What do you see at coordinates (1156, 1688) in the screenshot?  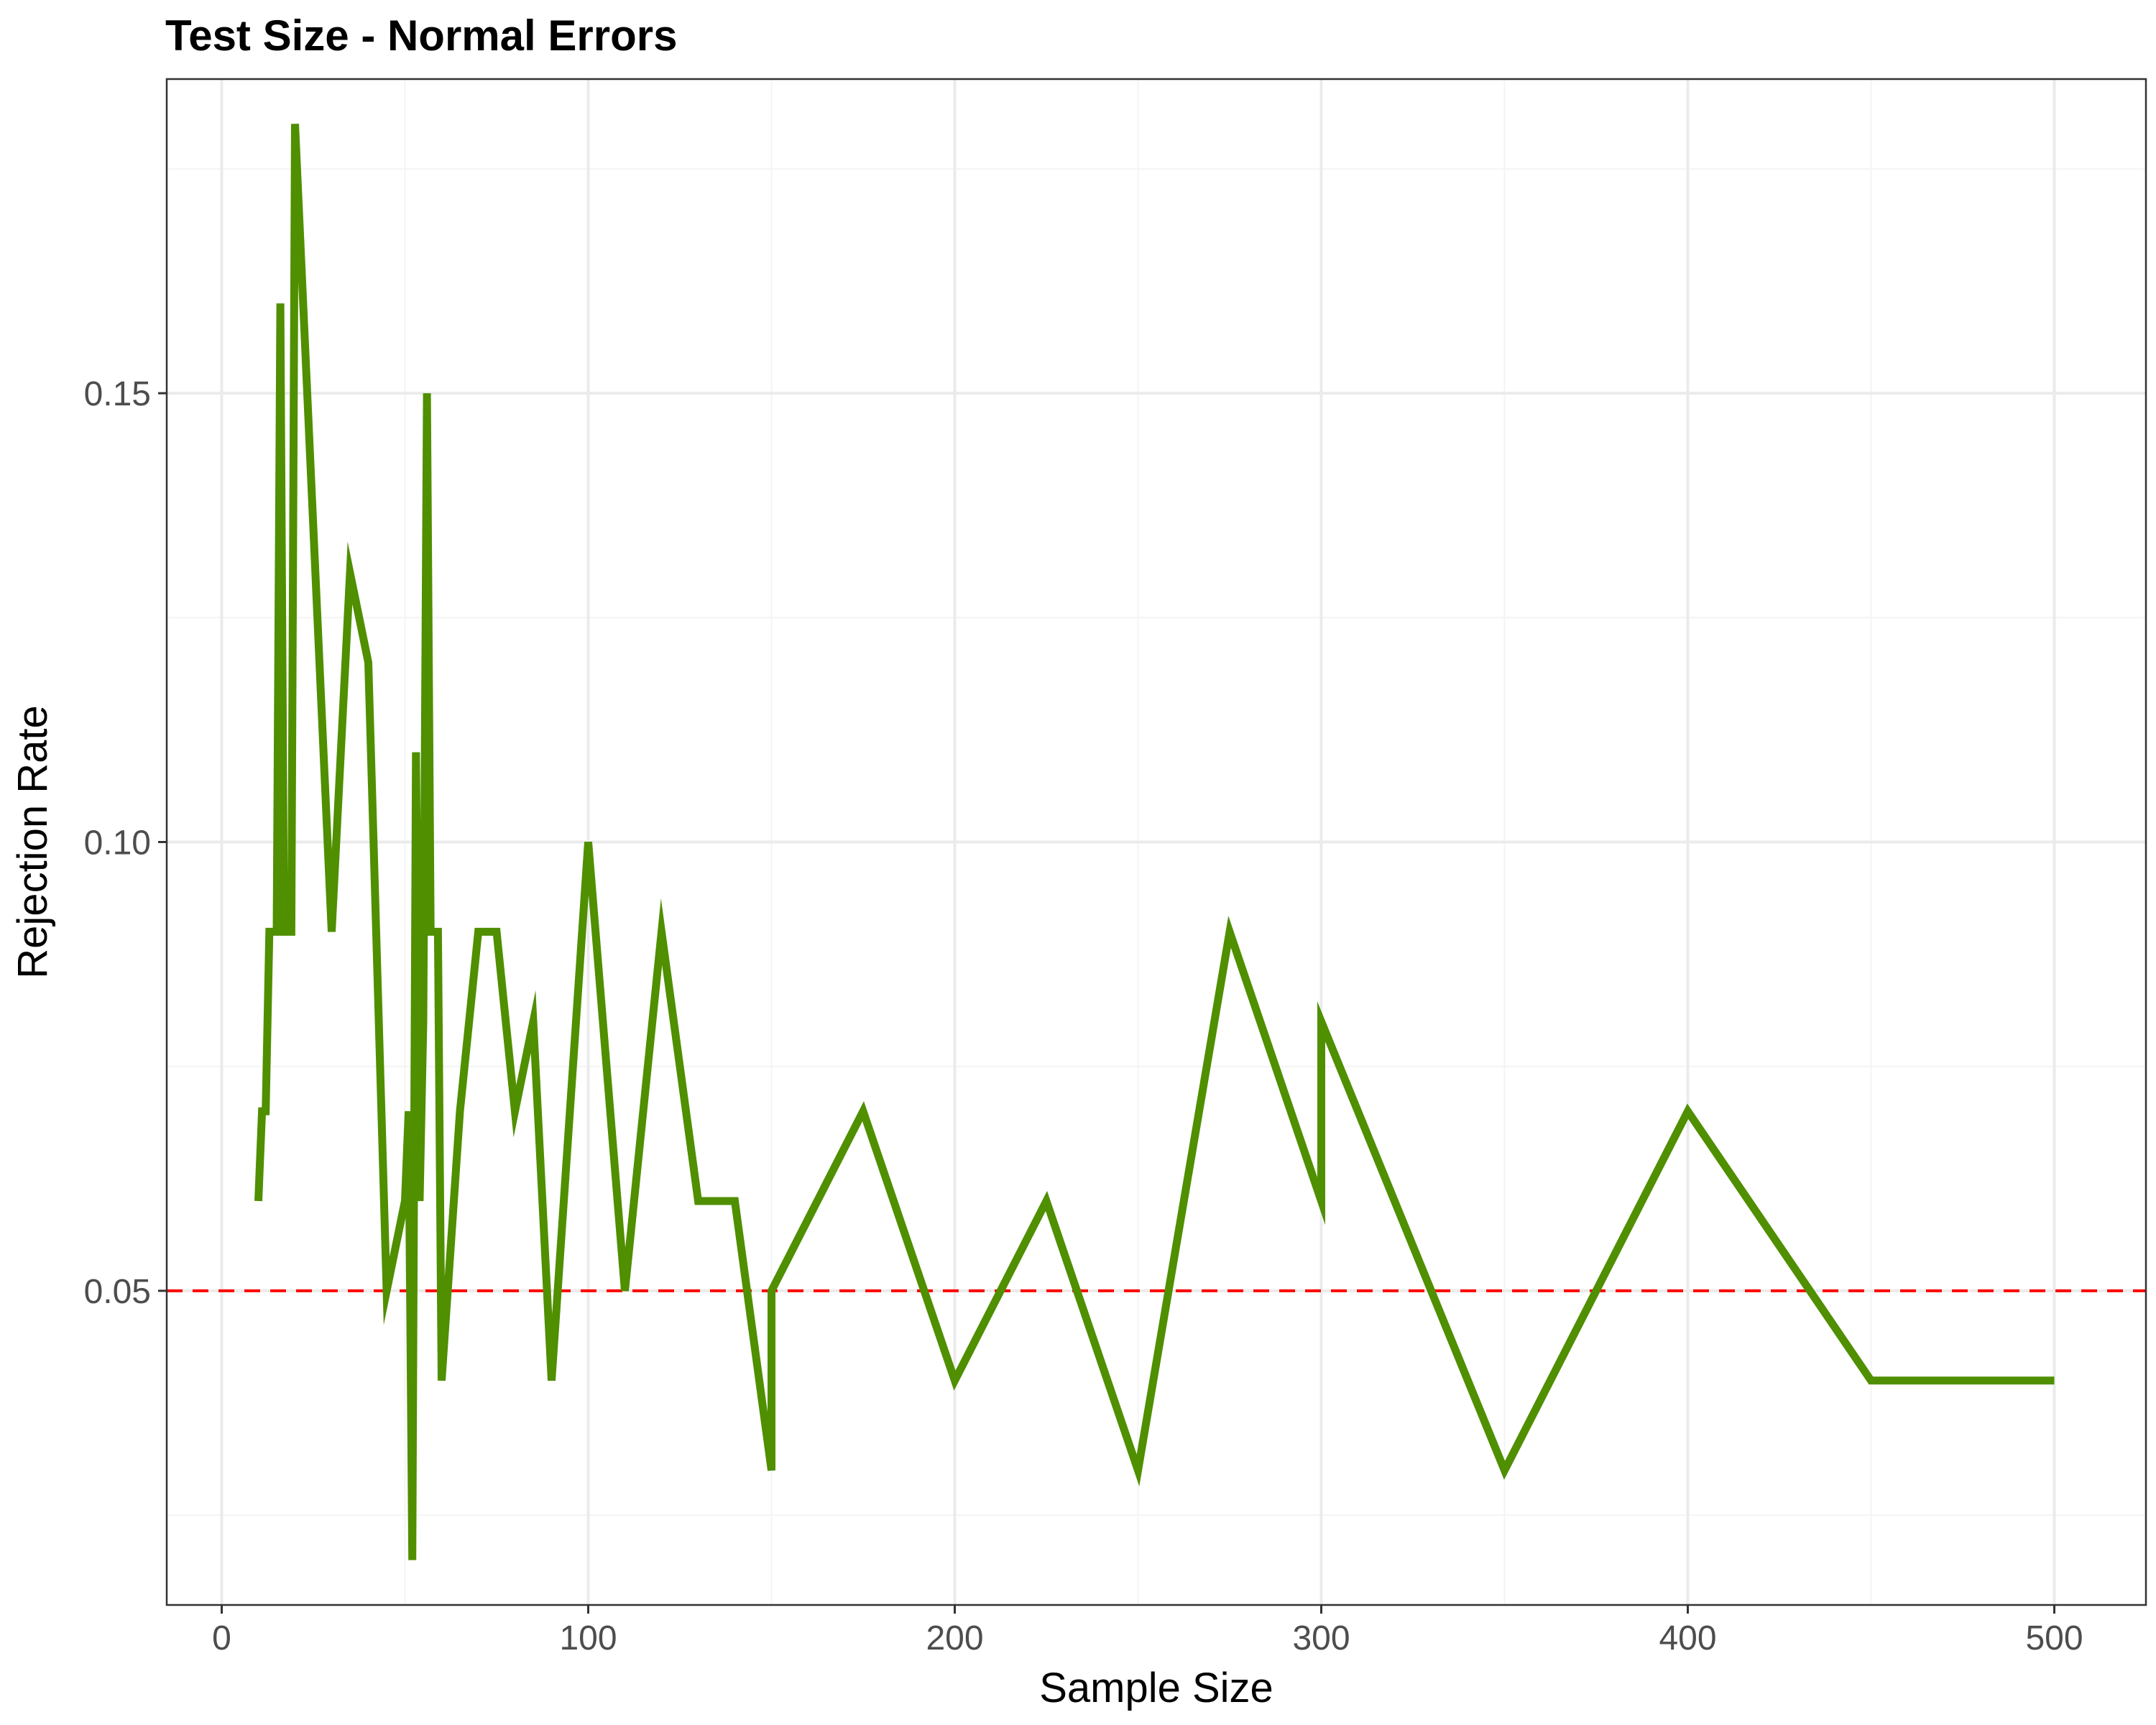 I see `x-axis-title: Sample Size` at bounding box center [1156, 1688].